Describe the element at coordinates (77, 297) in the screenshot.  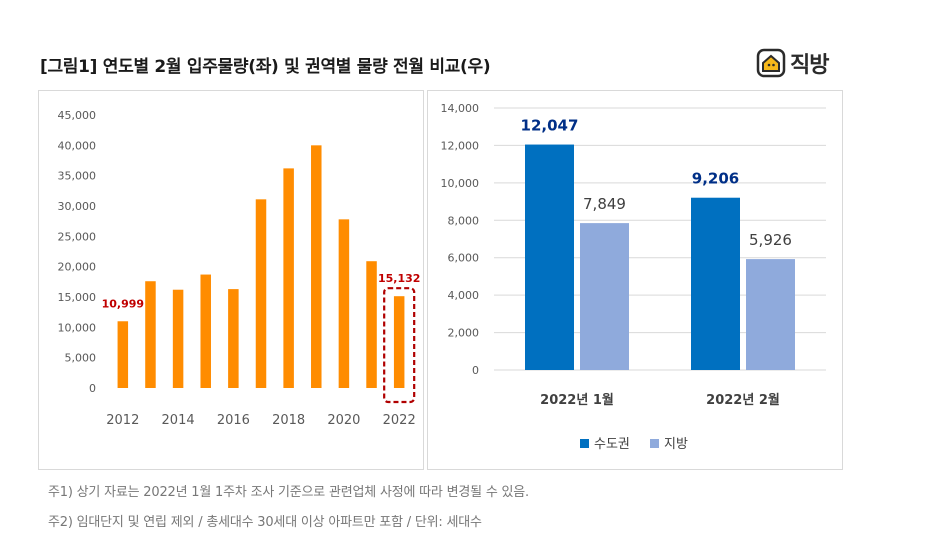
I see `y-tick-label: 15,000` at that location.